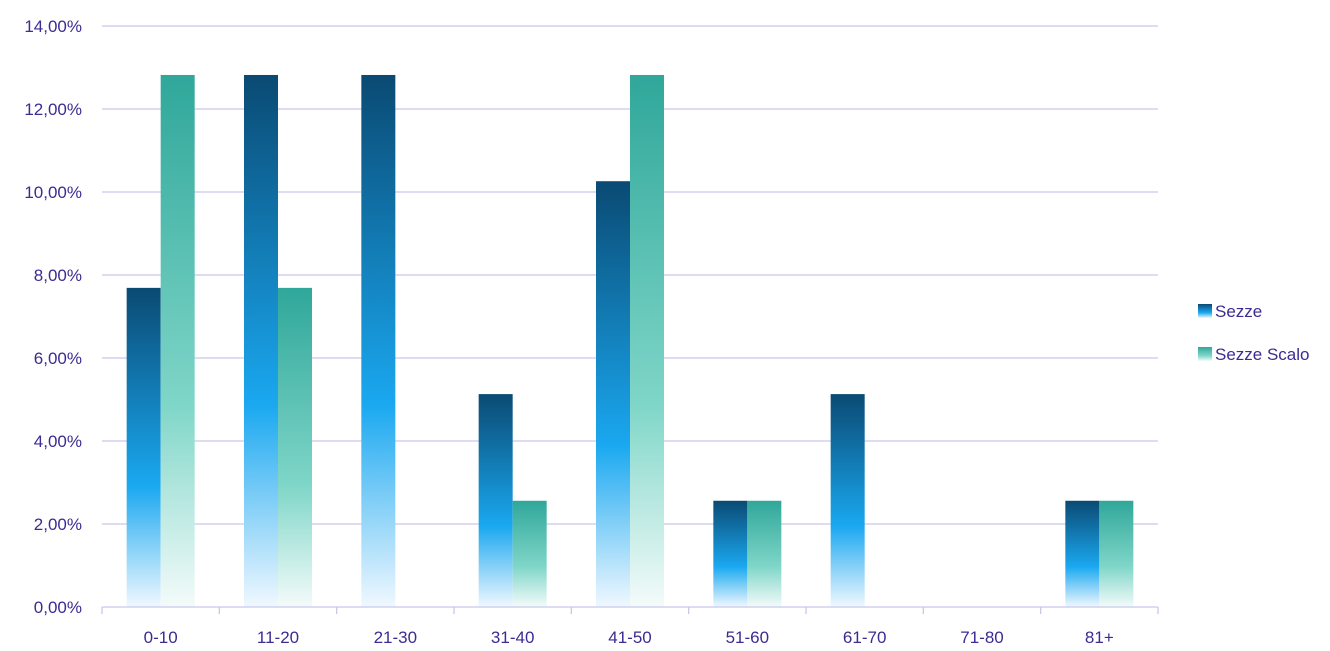  I want to click on y-tick-label: 0,00%, so click(58, 607).